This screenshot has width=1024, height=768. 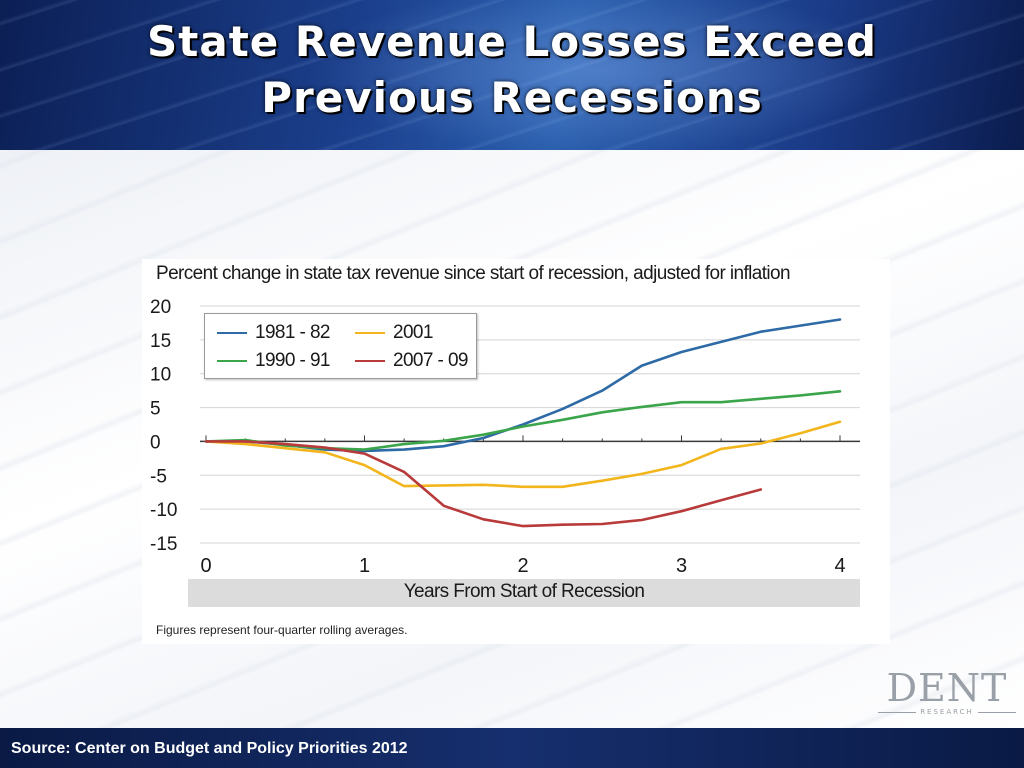 What do you see at coordinates (158, 476) in the screenshot?
I see `y-tick-label: -5` at bounding box center [158, 476].